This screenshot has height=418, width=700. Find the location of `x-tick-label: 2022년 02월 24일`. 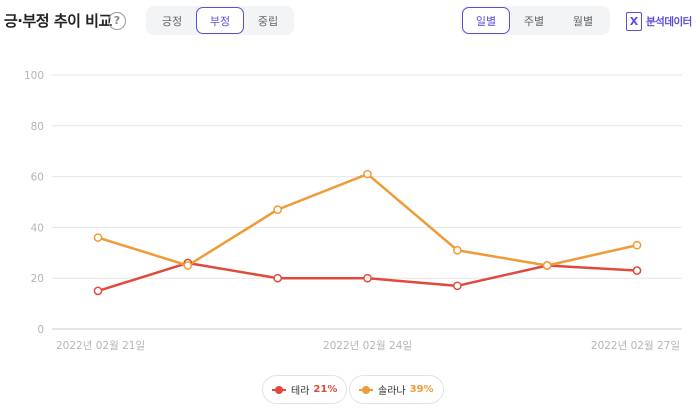

x-tick-label: 2022년 02월 24일 is located at coordinates (367, 345).